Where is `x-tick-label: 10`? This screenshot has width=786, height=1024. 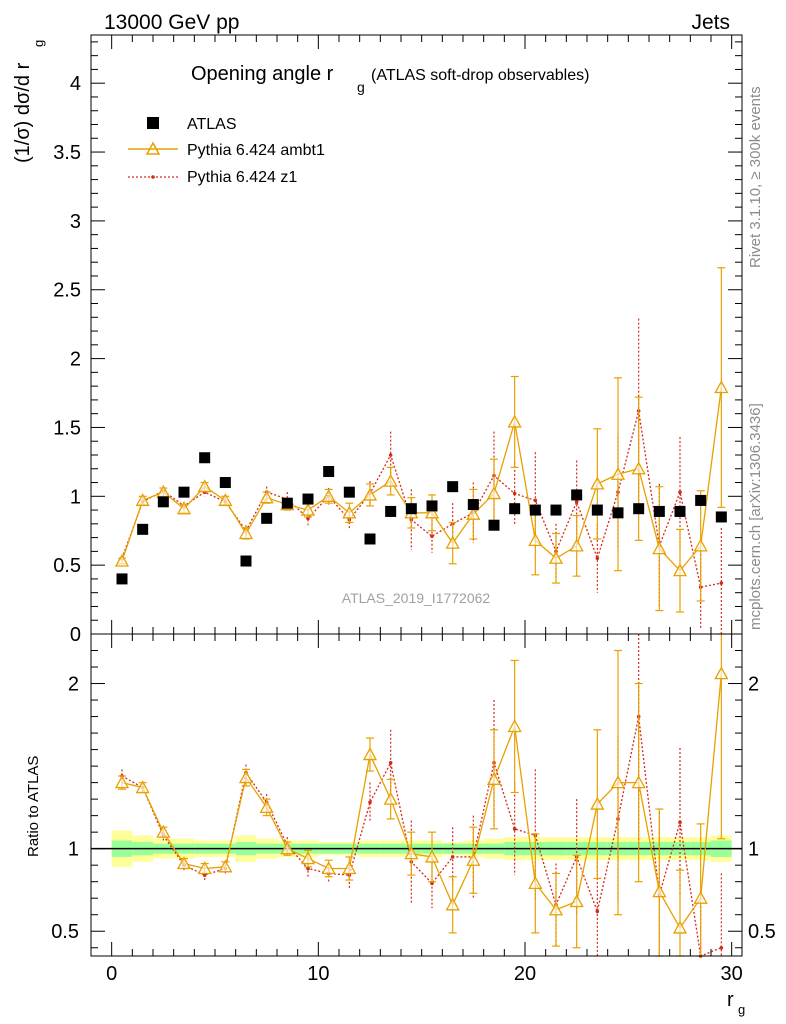 x-tick-label: 10 is located at coordinates (318, 974).